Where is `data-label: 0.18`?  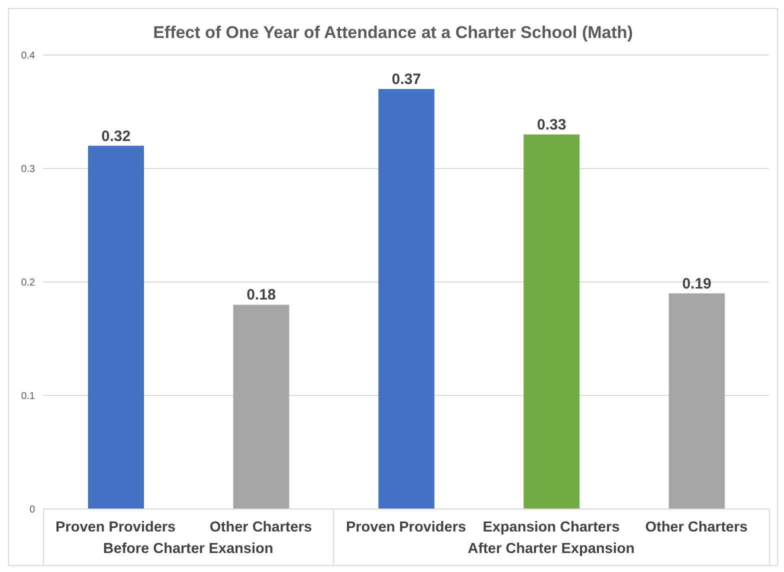
data-label: 0.18 is located at coordinates (261, 295).